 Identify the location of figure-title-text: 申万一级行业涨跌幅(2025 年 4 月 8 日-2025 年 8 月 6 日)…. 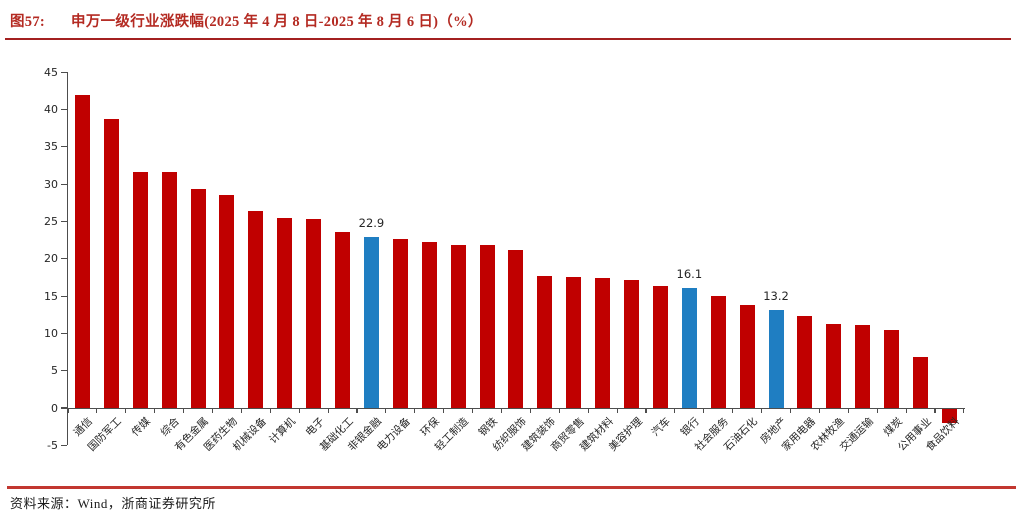
(277, 22).